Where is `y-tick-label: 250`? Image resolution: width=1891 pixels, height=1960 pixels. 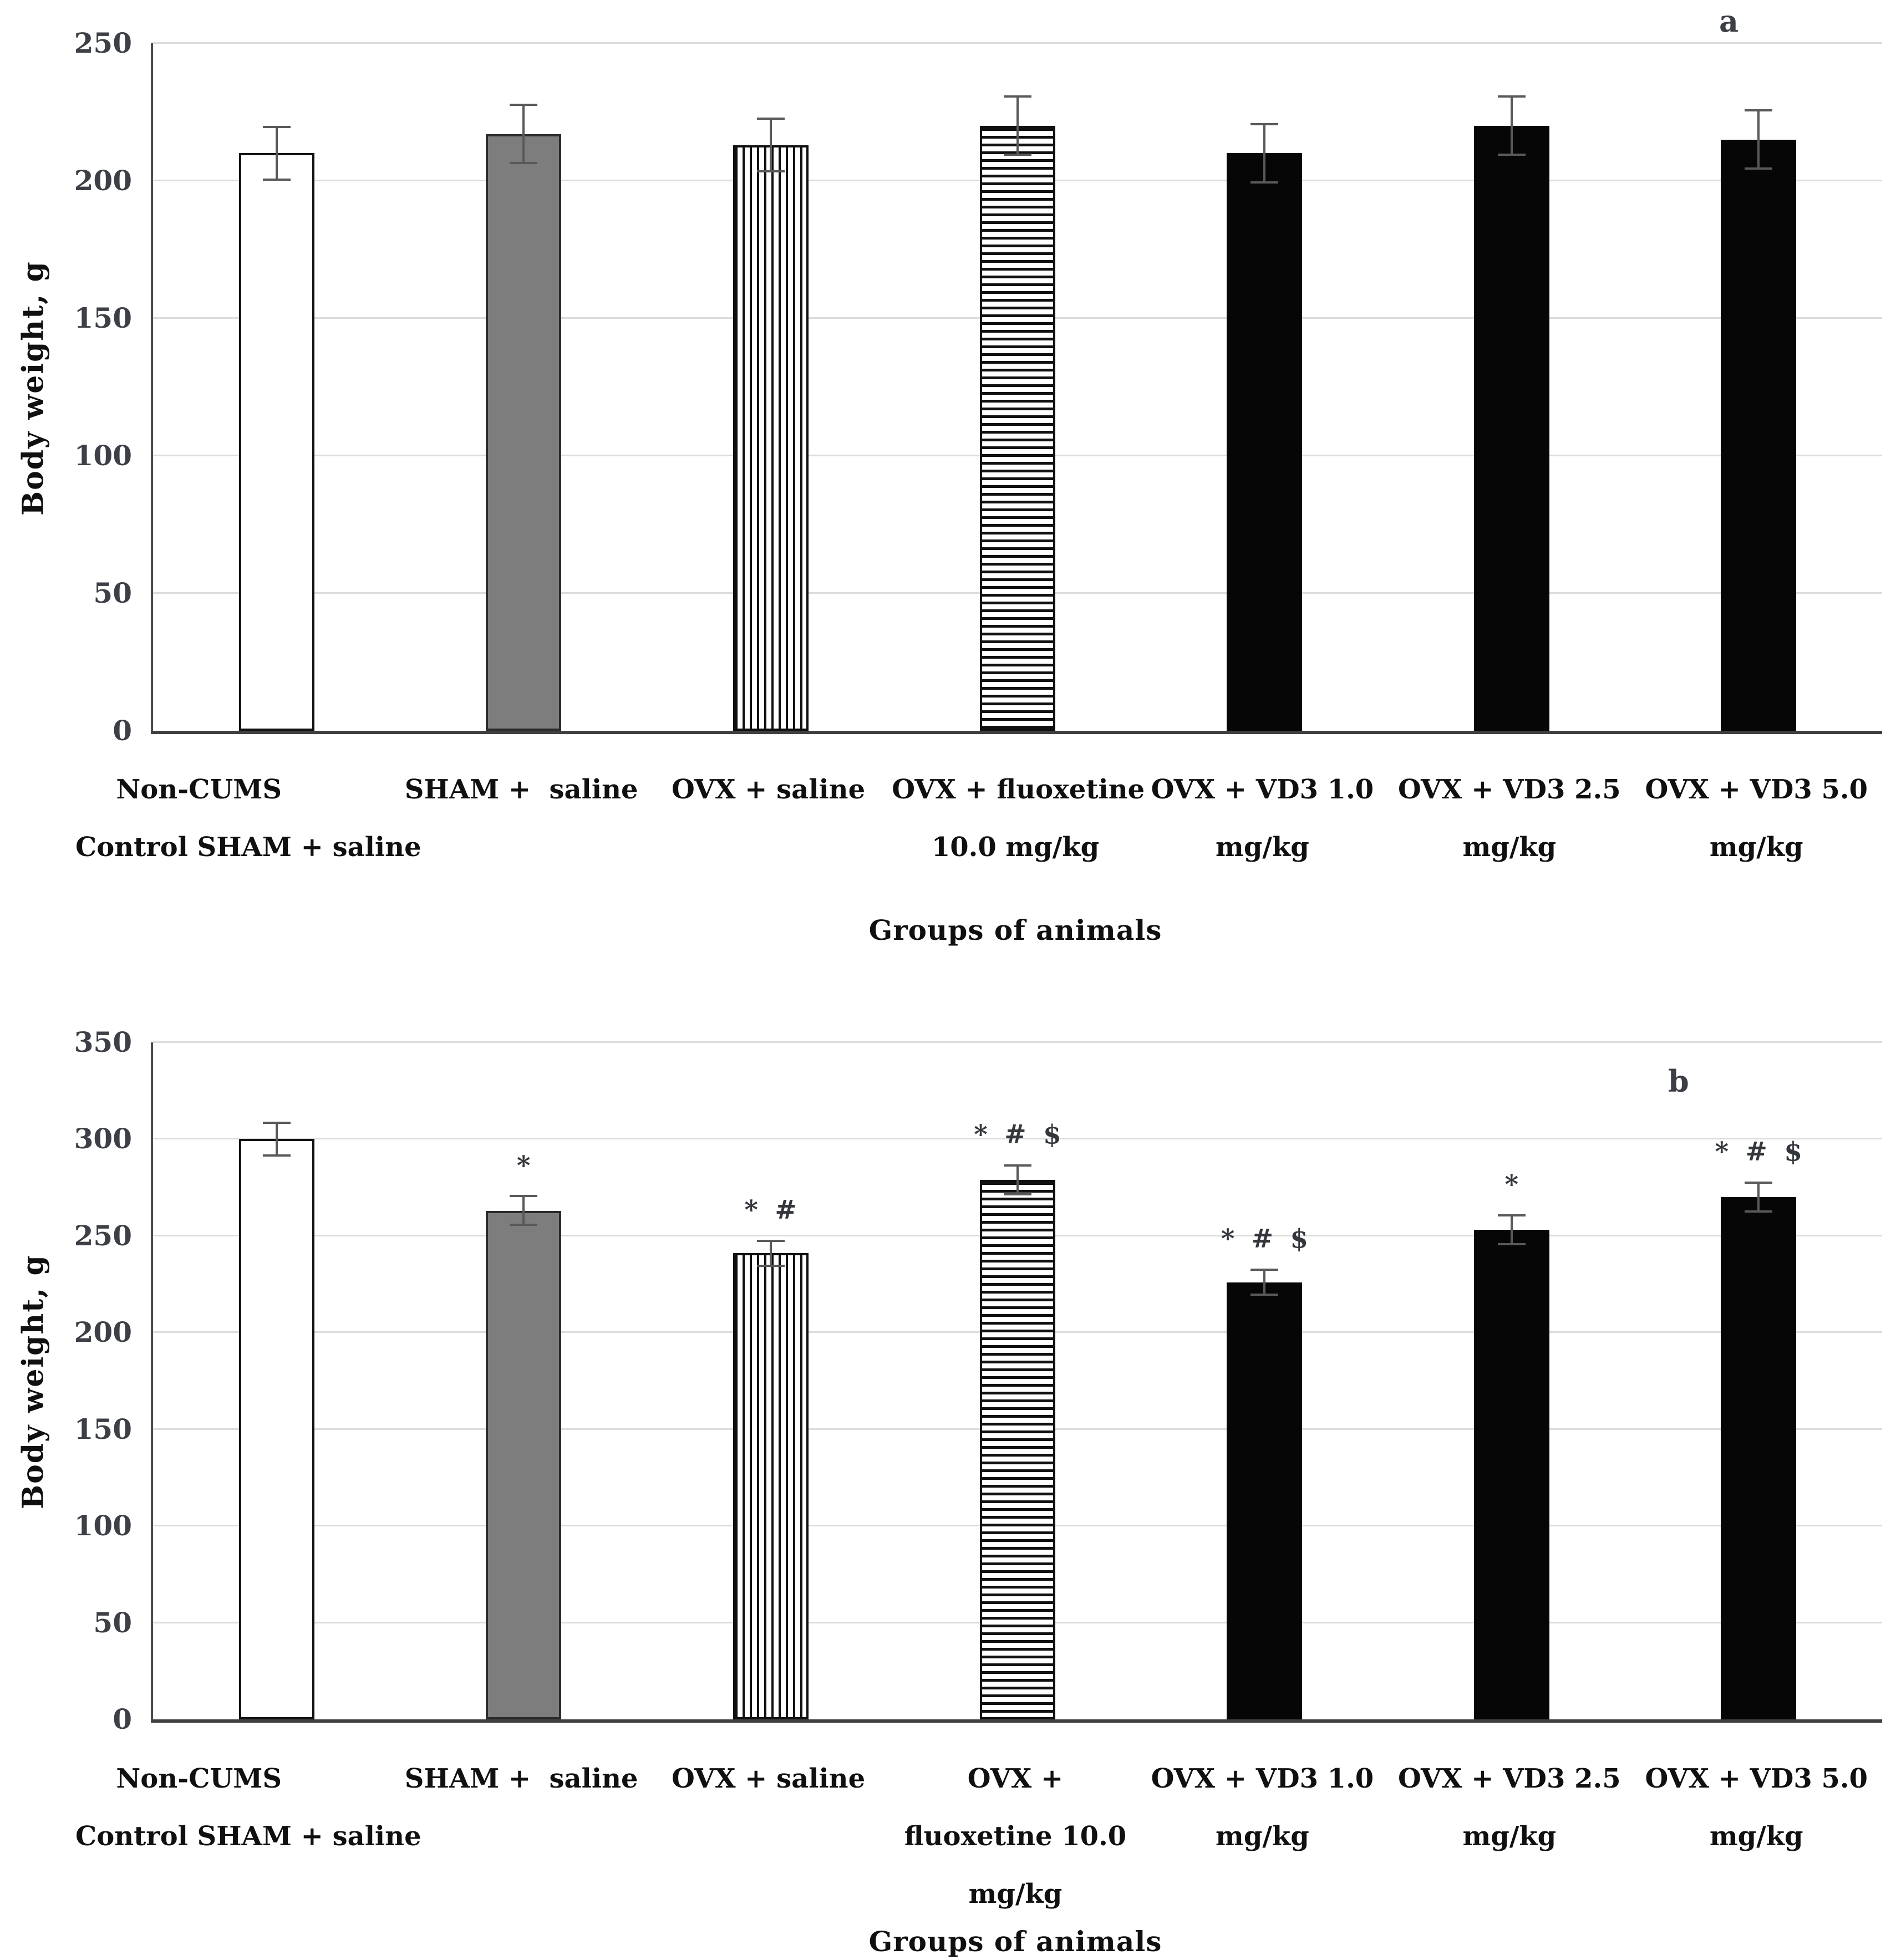 y-tick-label: 250 is located at coordinates (103, 1235).